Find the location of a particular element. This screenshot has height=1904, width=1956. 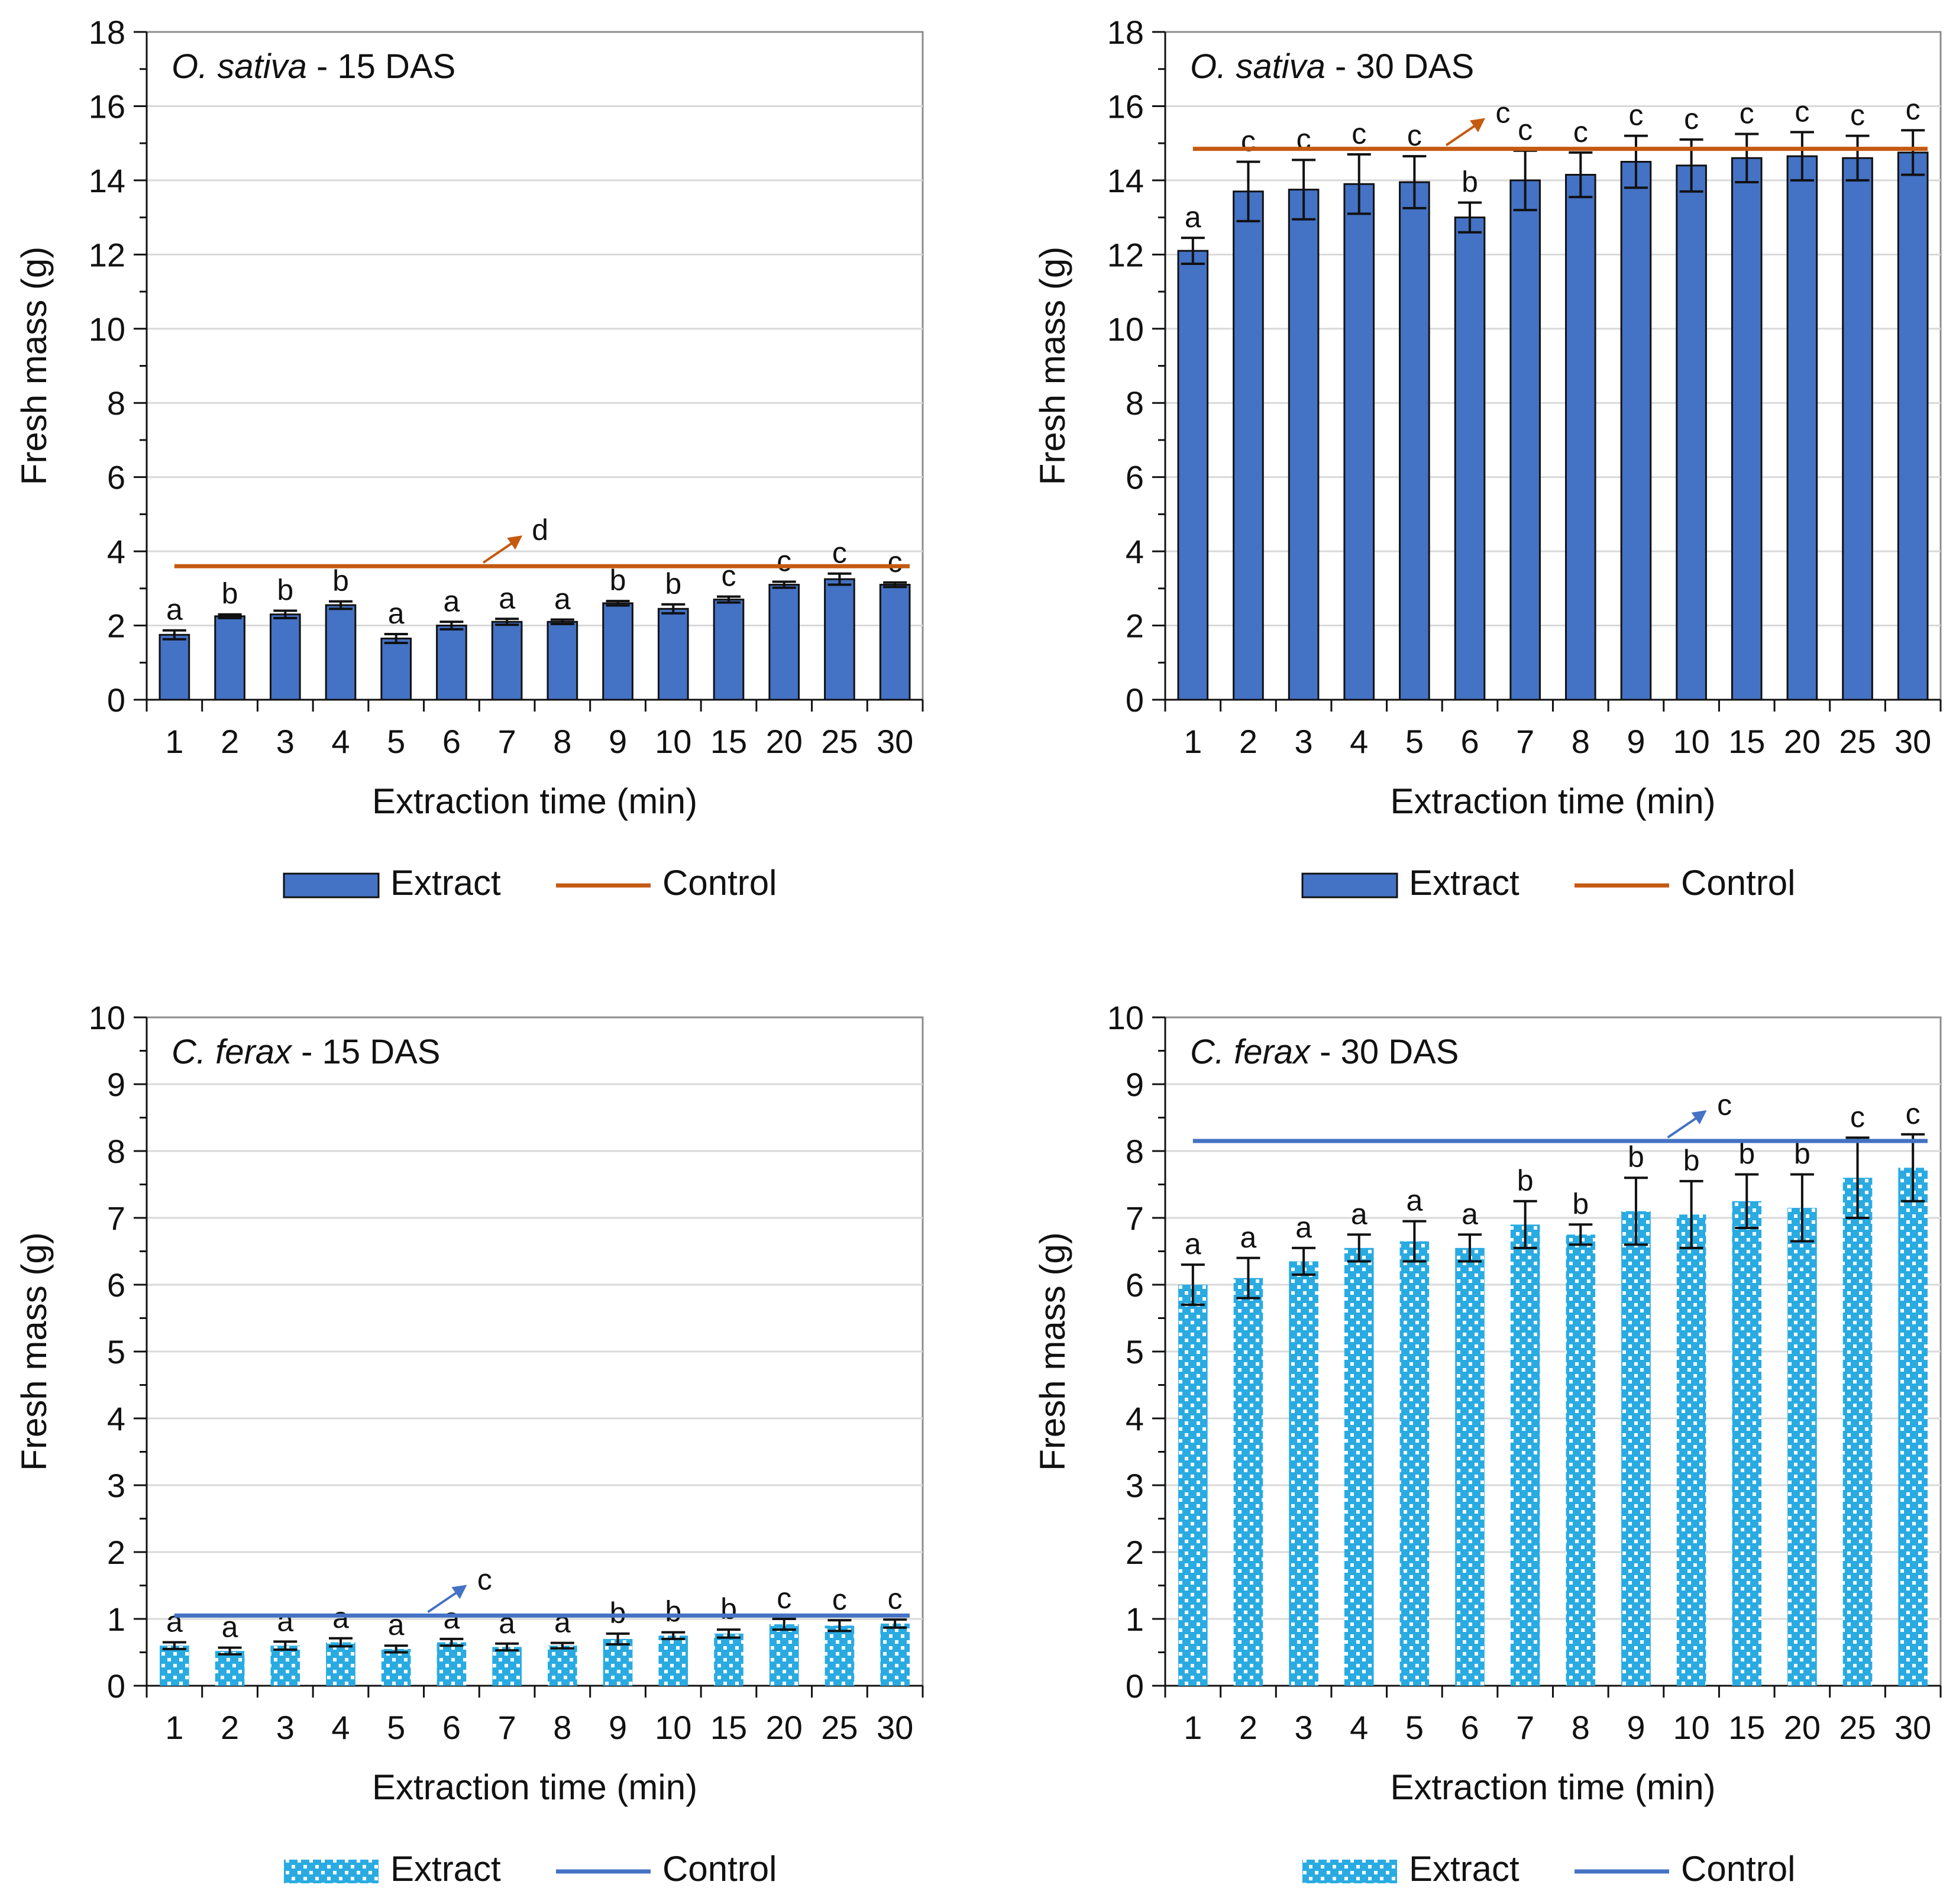

panel-title: C. ferax - 15 DAS is located at coordinates (307, 1052).